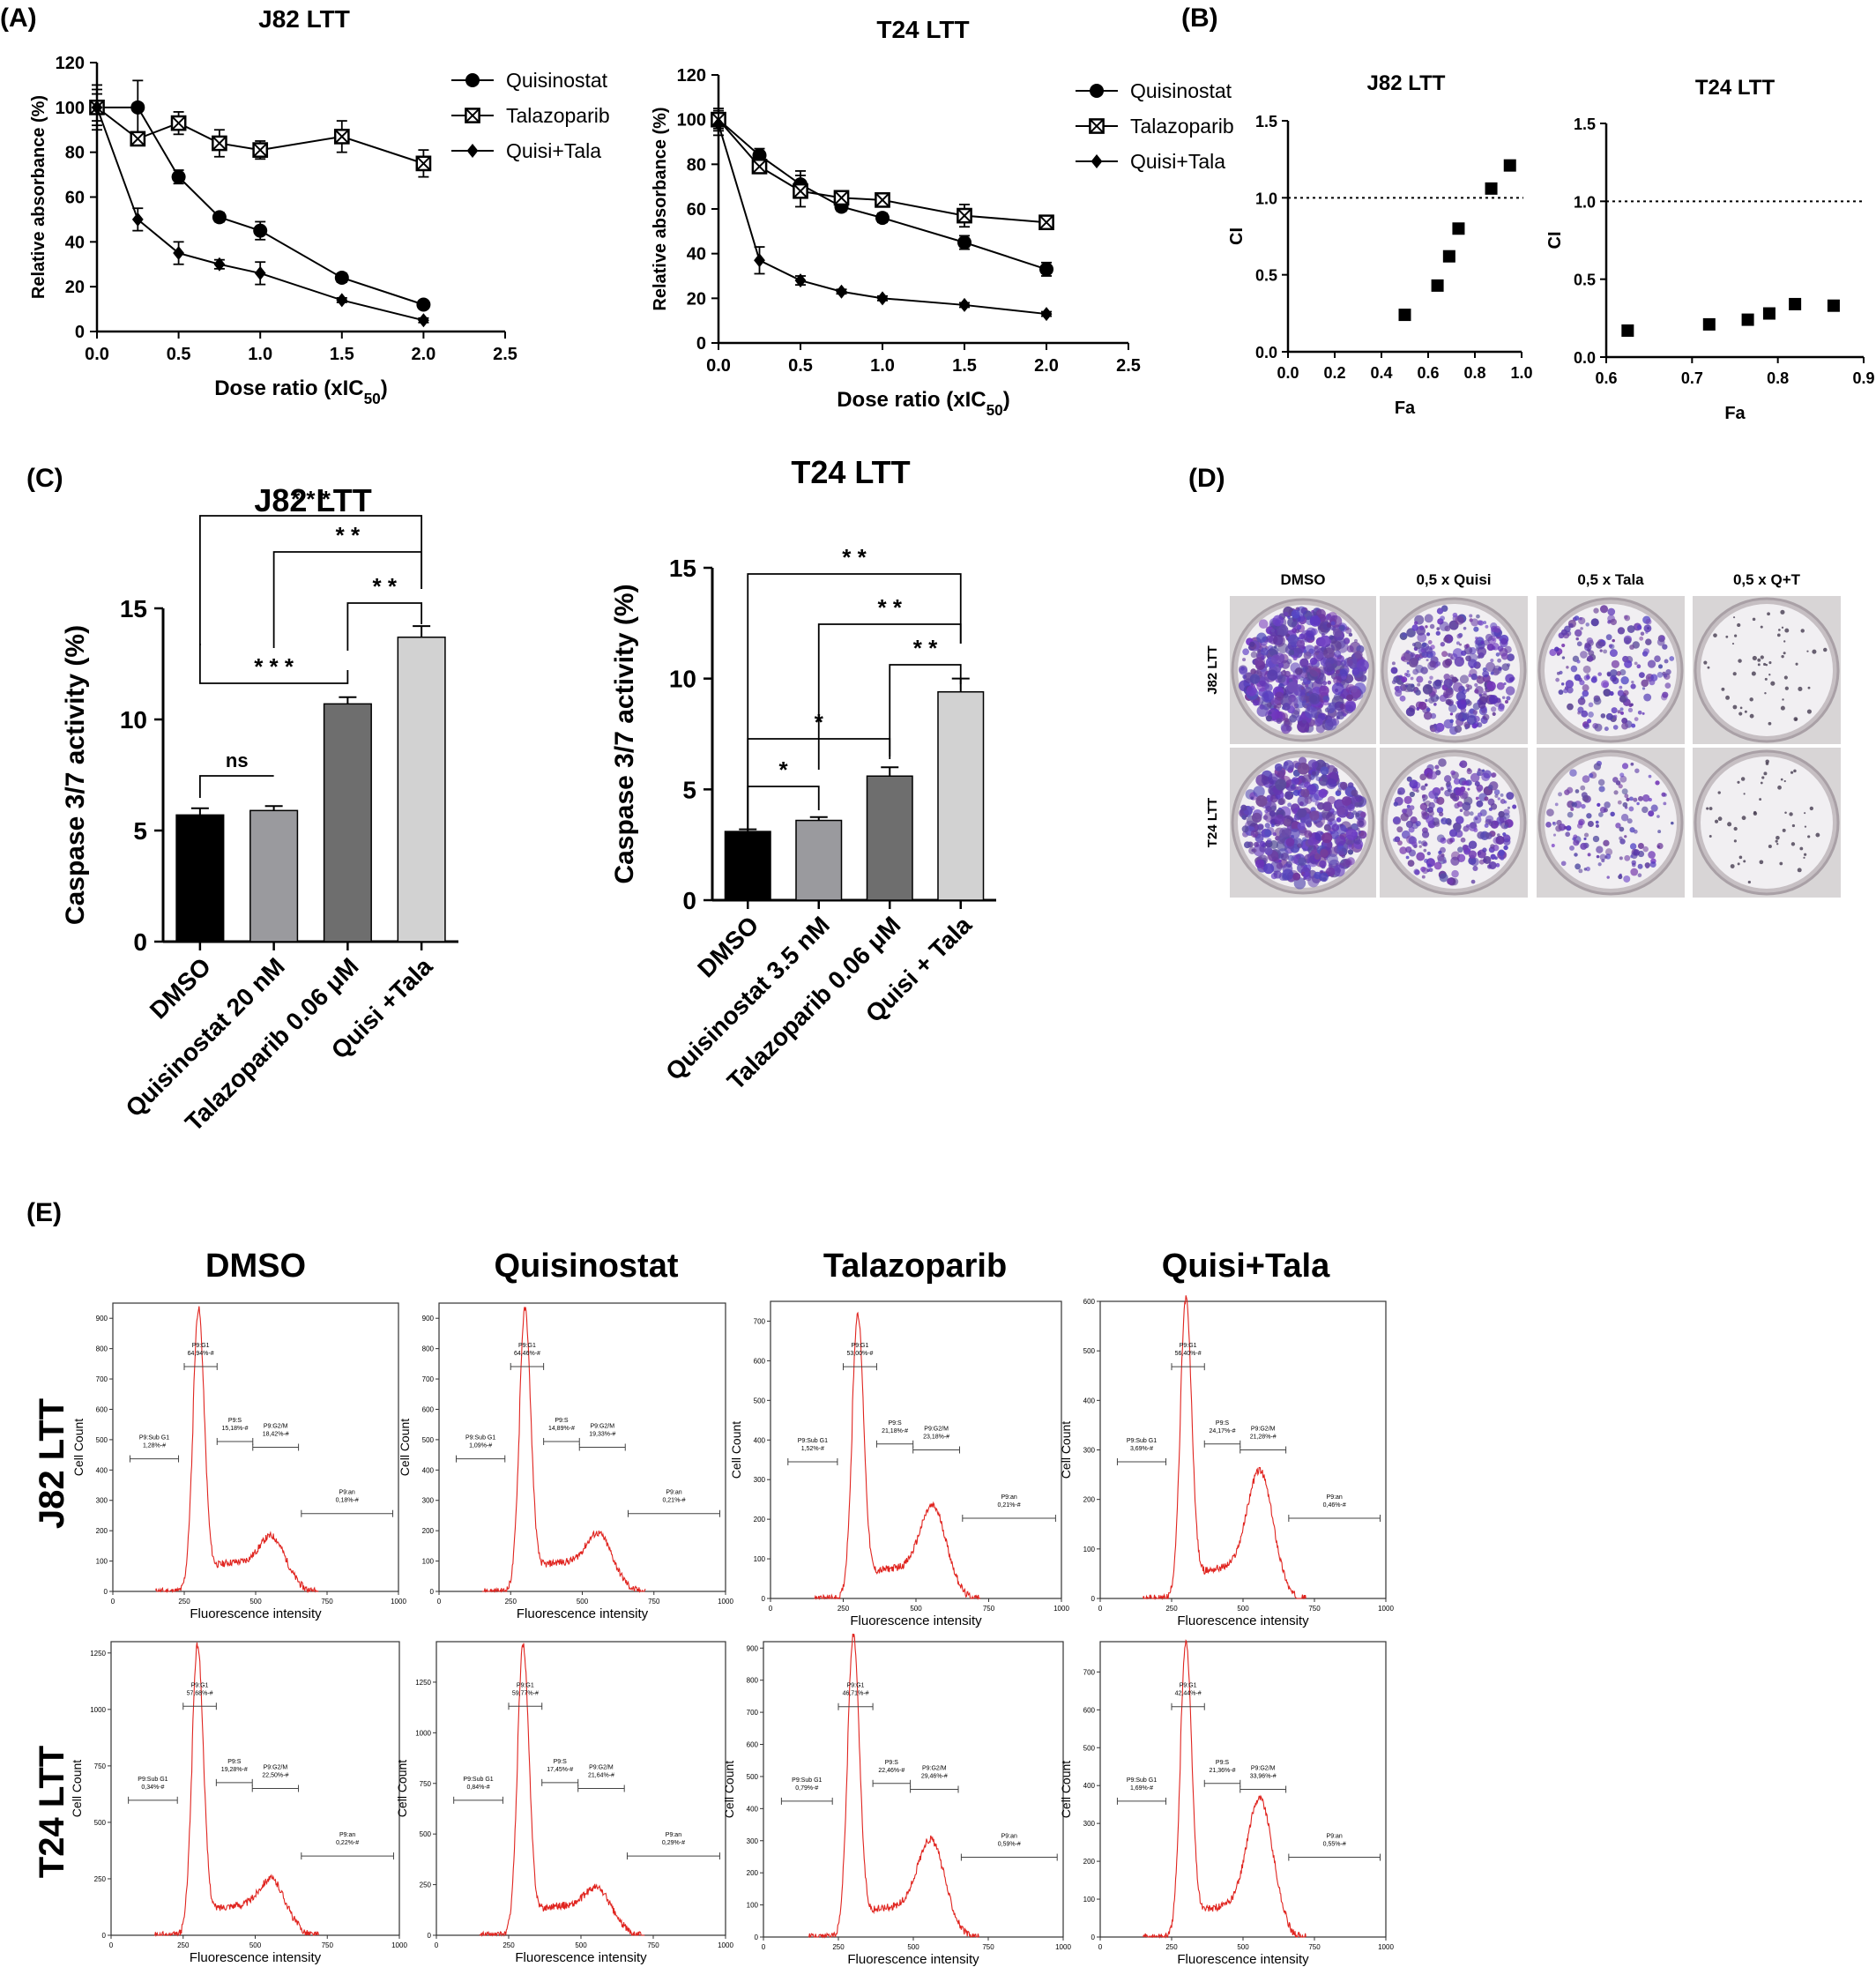 This screenshot has height=1967, width=1876. What do you see at coordinates (178, 123) in the screenshot?
I see `data-point-x2` at bounding box center [178, 123].